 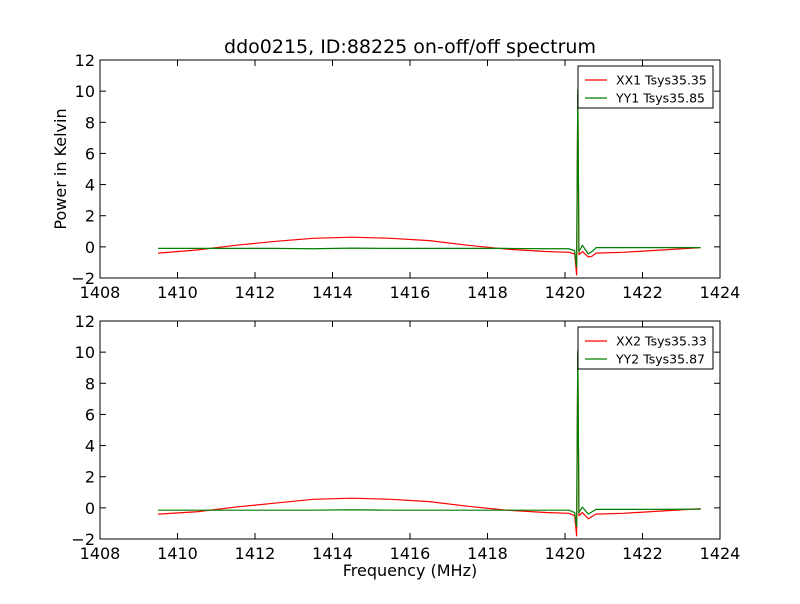 I want to click on x-axis-label: Frequency (MHz), so click(x=410, y=570).